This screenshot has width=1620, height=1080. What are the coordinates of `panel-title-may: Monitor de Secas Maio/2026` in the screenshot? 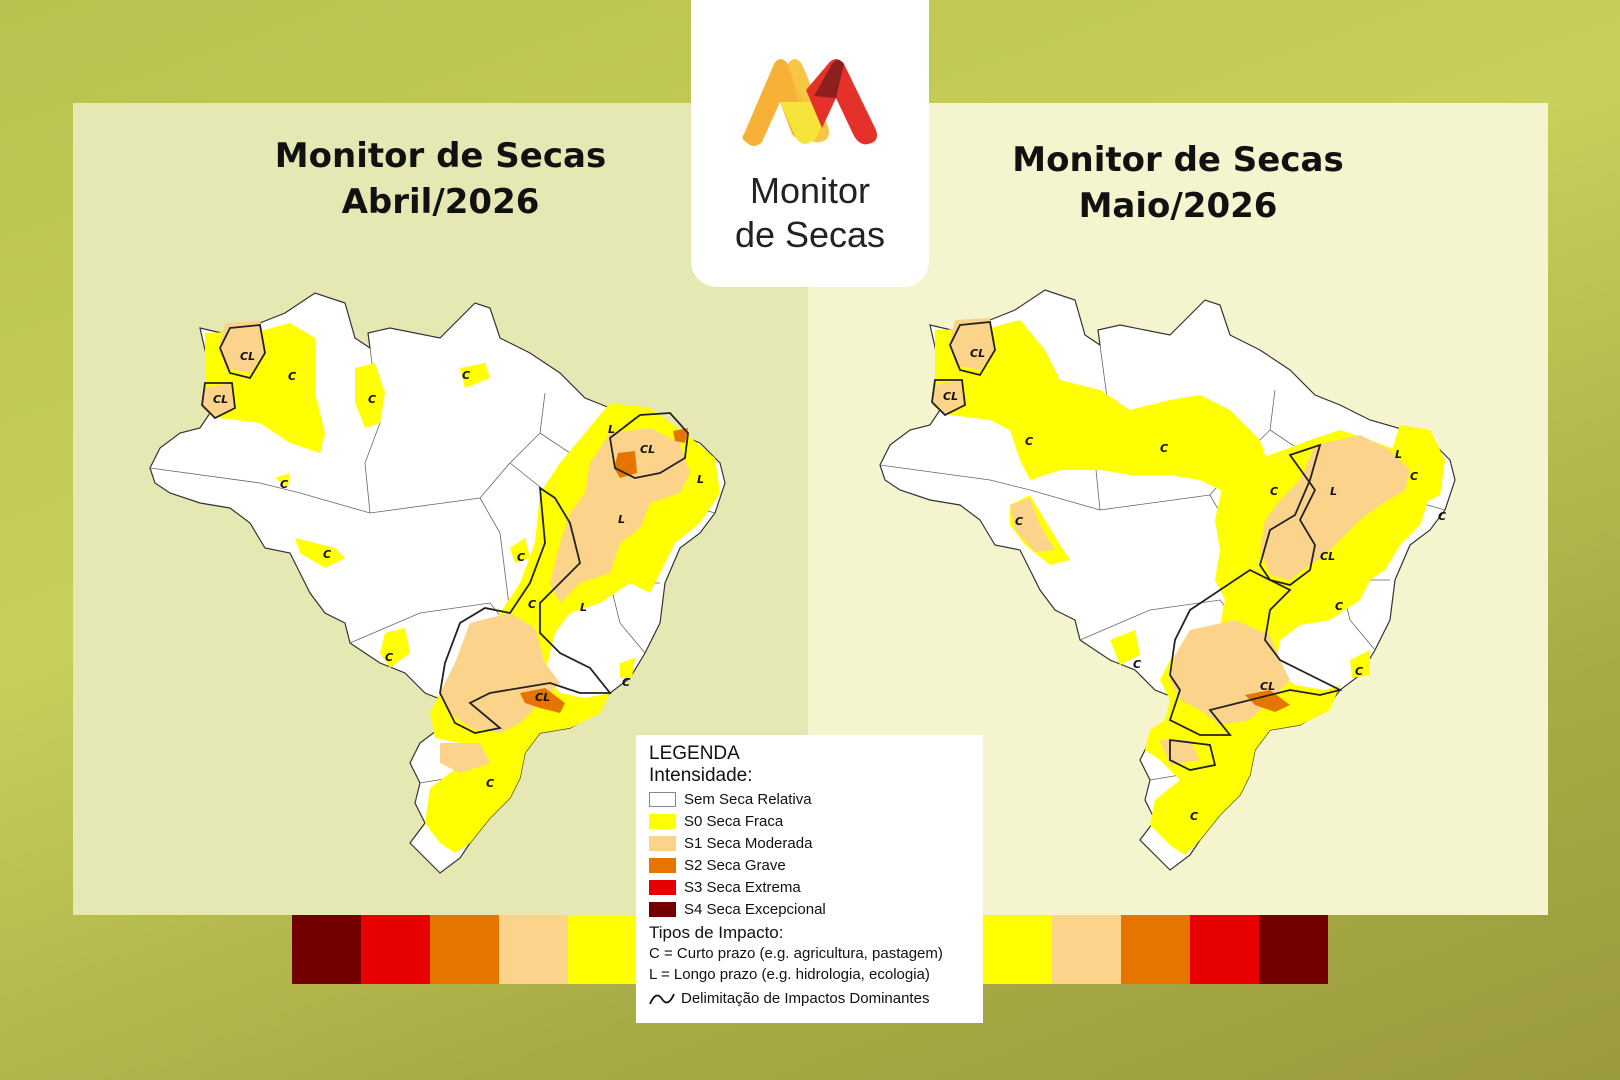 It's located at (1178, 183).